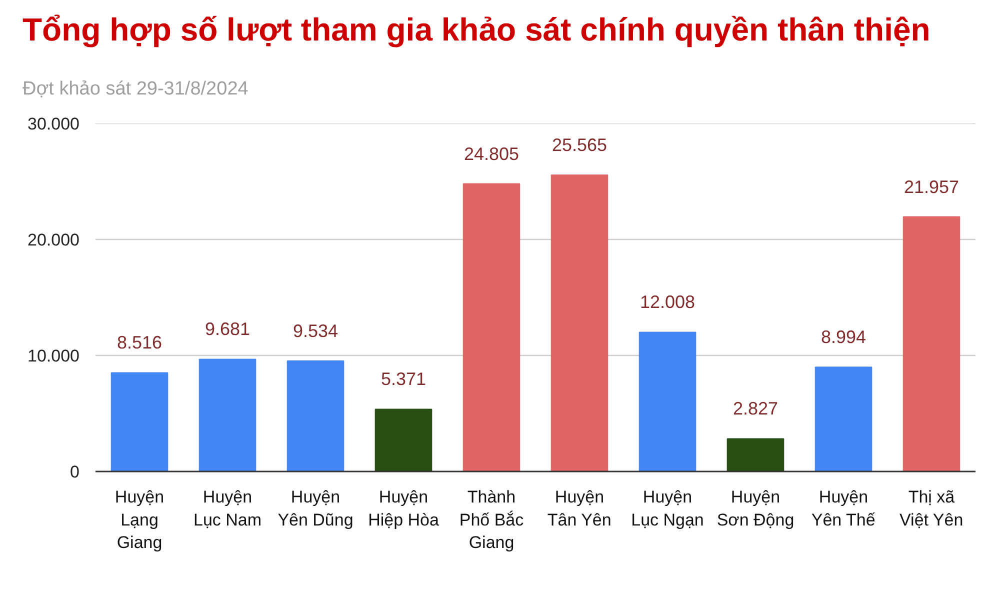 The width and height of the screenshot is (1000, 600). Describe the element at coordinates (492, 154) in the screenshot. I see `data-label: 24.805` at that location.